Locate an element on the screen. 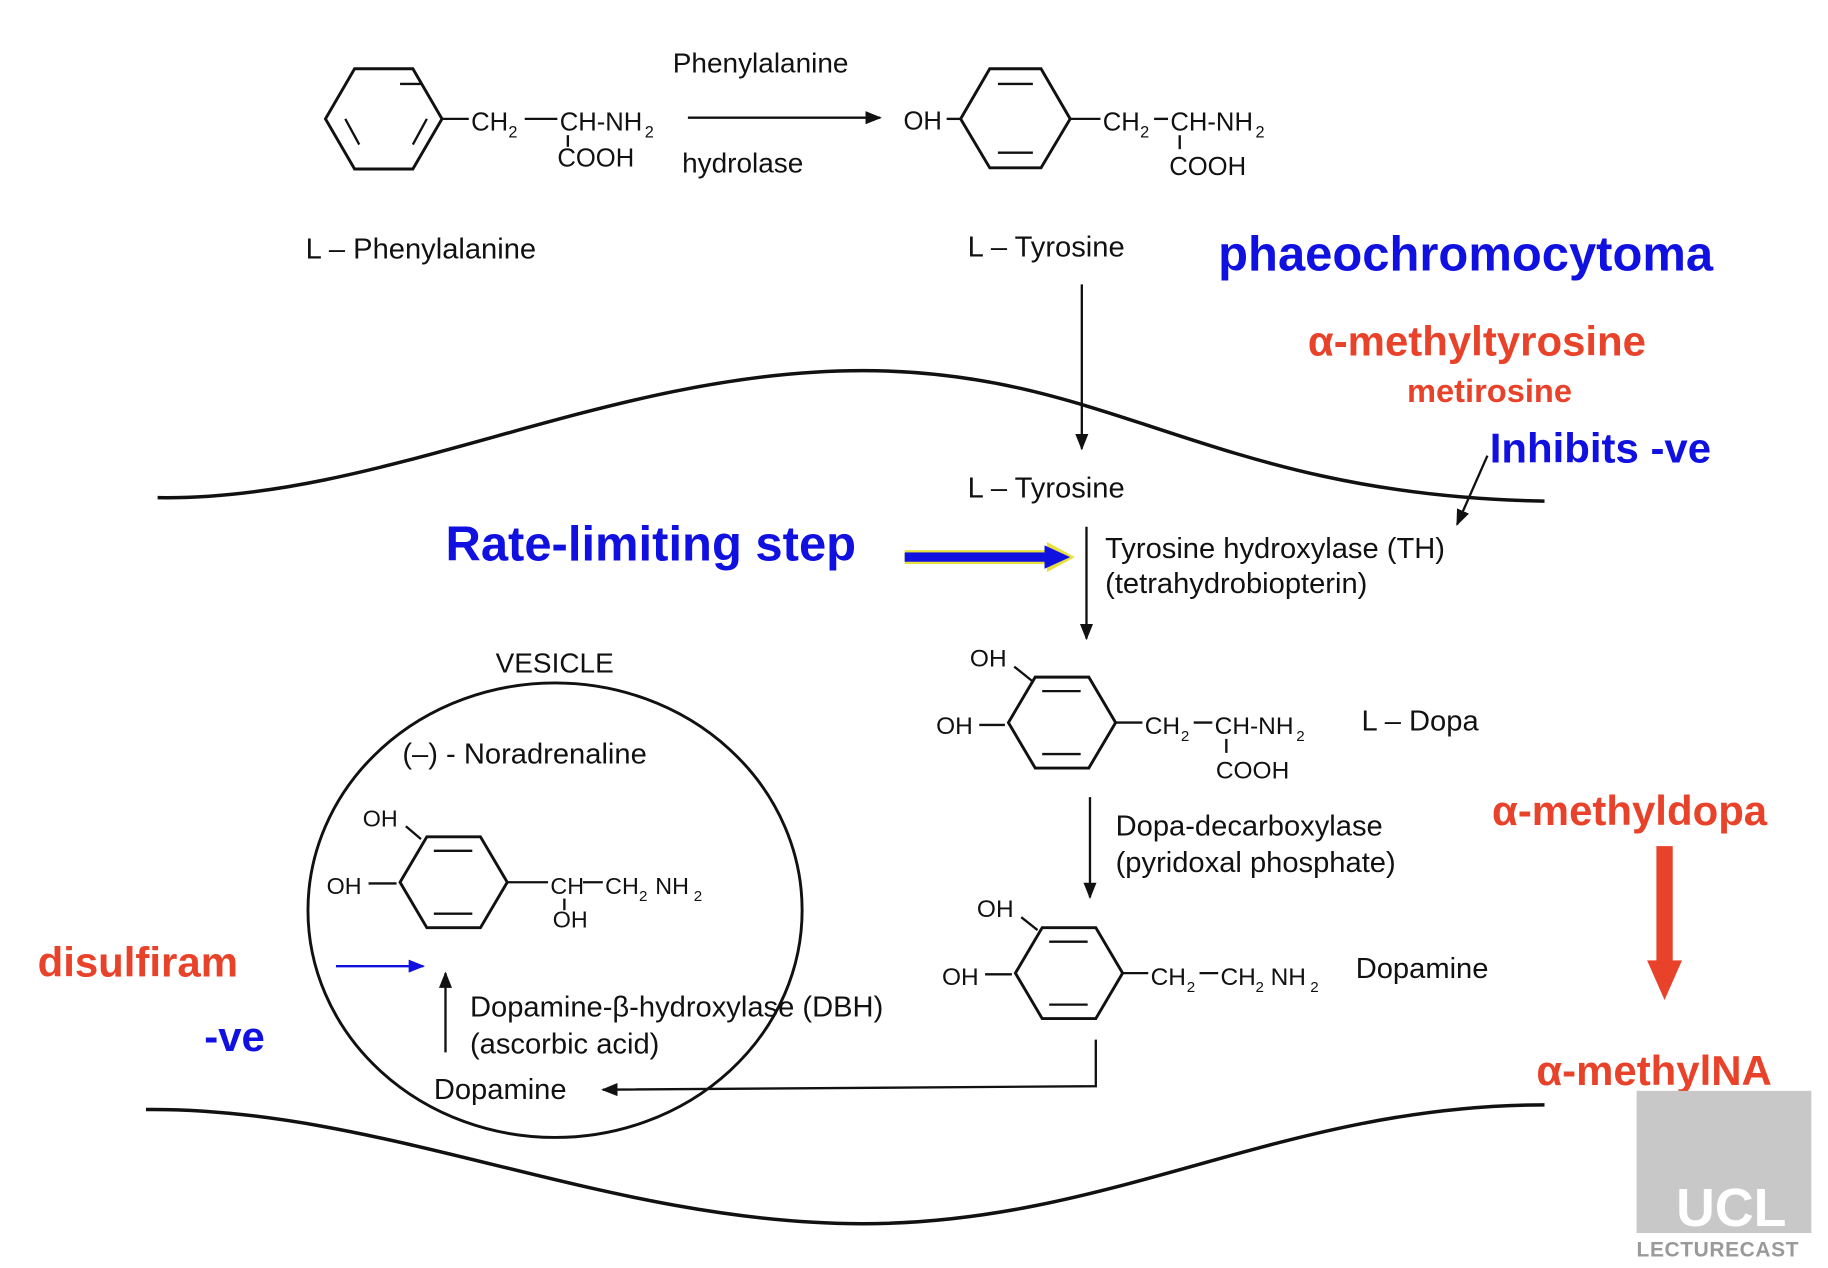  label-dopamine: Dopamine is located at coordinates (1422, 969).